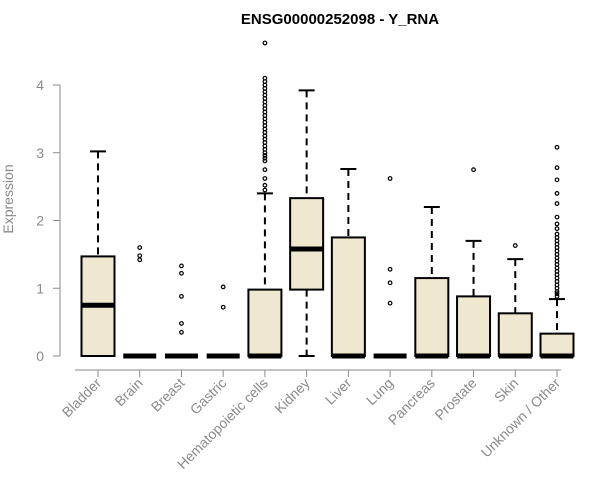 The width and height of the screenshot is (600, 500). I want to click on category-label: Liver, so click(338, 391).